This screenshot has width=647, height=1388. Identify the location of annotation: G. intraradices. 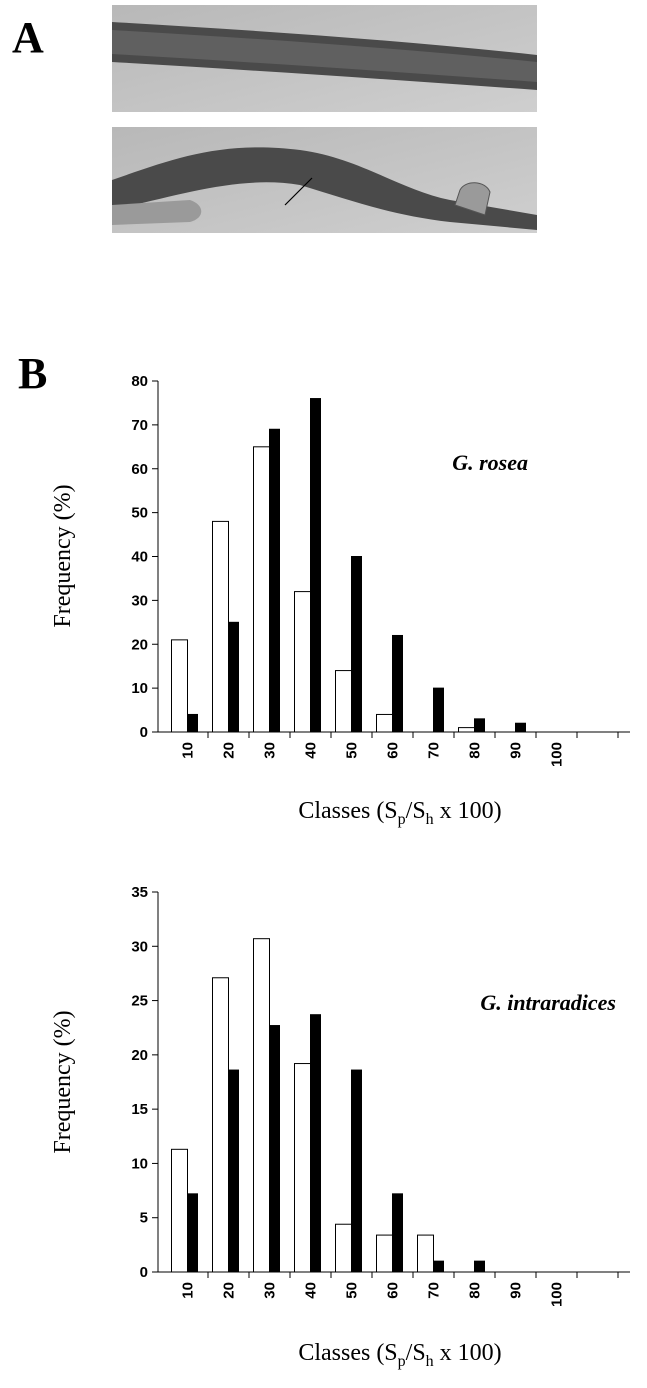
(548, 1002).